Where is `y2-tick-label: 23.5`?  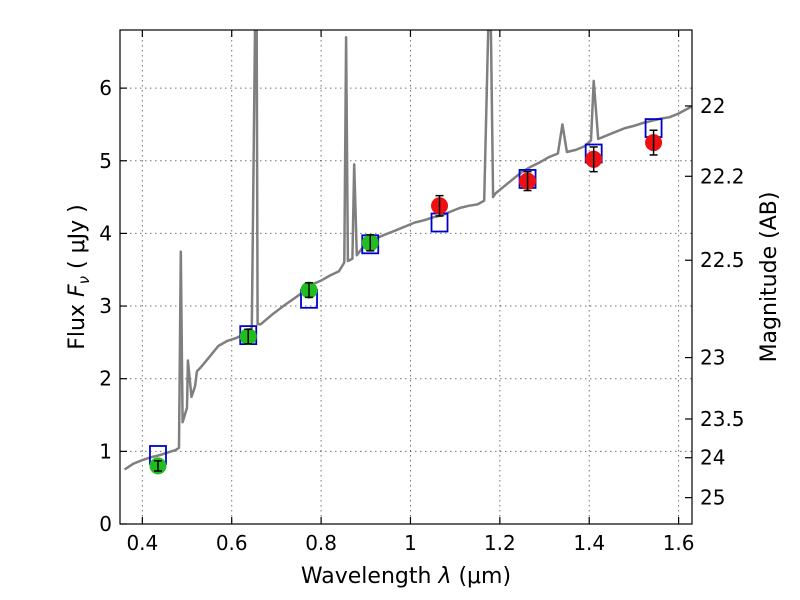
y2-tick-label: 23.5 is located at coordinates (722, 419).